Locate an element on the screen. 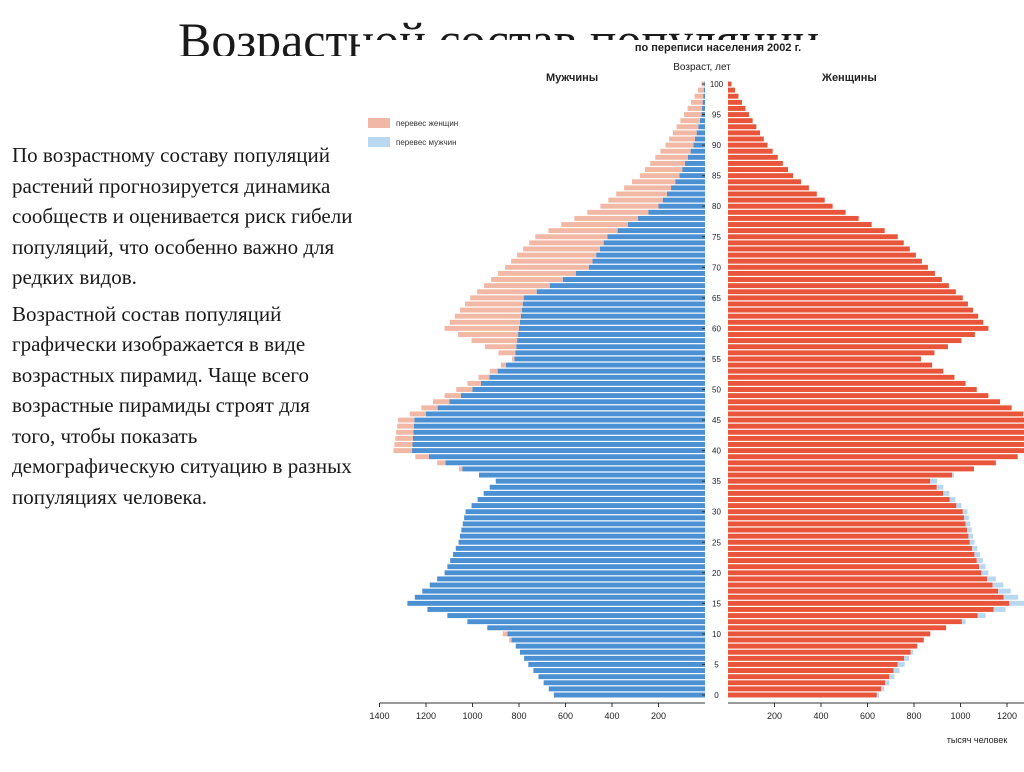 The height and width of the screenshot is (772, 1024). x-tick-label-right: 1000 is located at coordinates (960, 716).